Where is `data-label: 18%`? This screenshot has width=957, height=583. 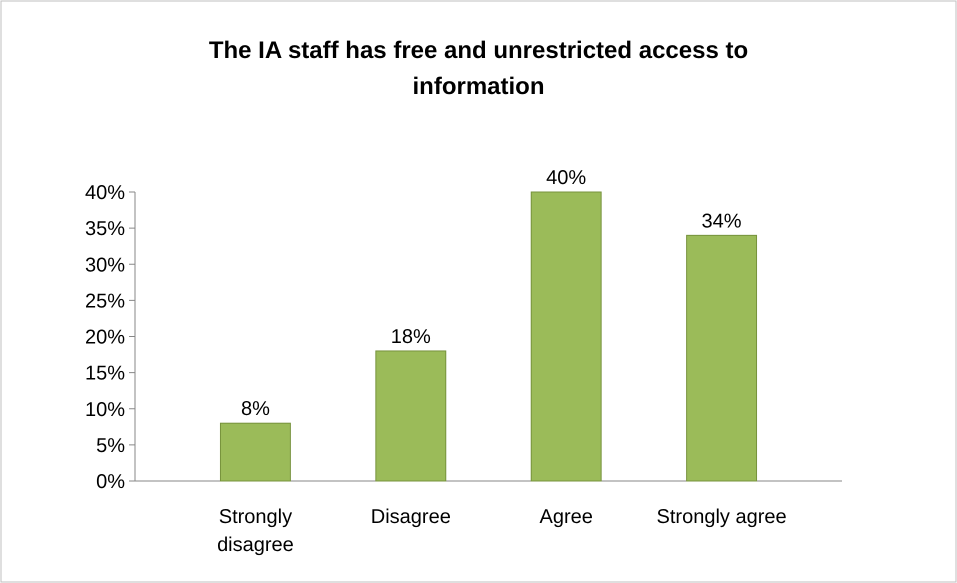
data-label: 18% is located at coordinates (411, 337).